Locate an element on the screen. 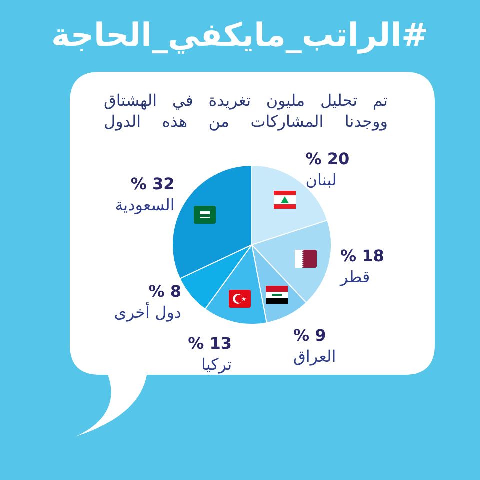 The width and height of the screenshot is (480, 480). slice-label: تركيا is located at coordinates (216, 364).